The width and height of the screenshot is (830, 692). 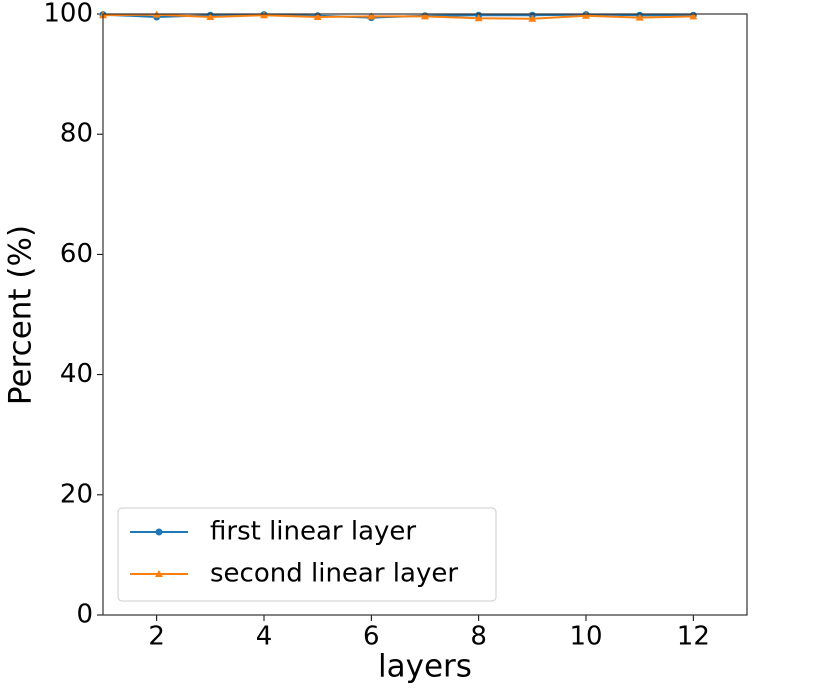 What do you see at coordinates (425, 667) in the screenshot?
I see `x-axis-label: layers` at bounding box center [425, 667].